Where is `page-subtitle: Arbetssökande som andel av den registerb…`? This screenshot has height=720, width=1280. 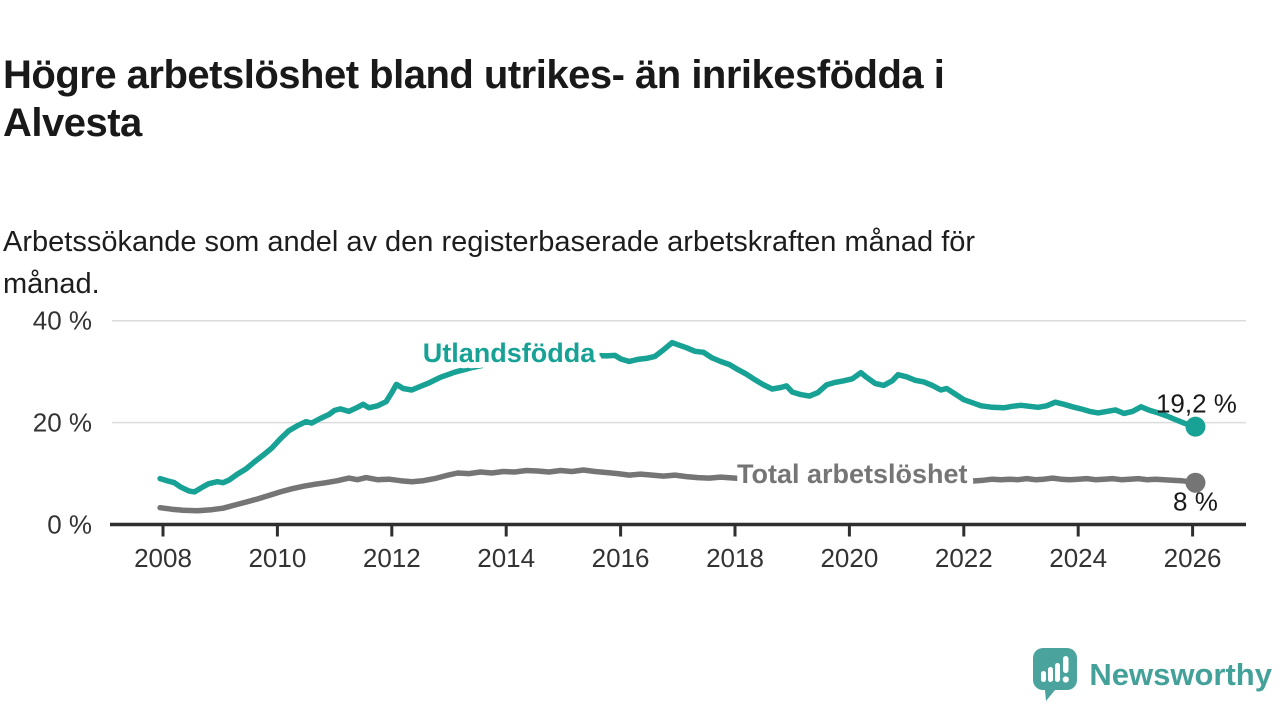 page-subtitle: Arbetssökande som andel av den registerb… is located at coordinates (489, 263).